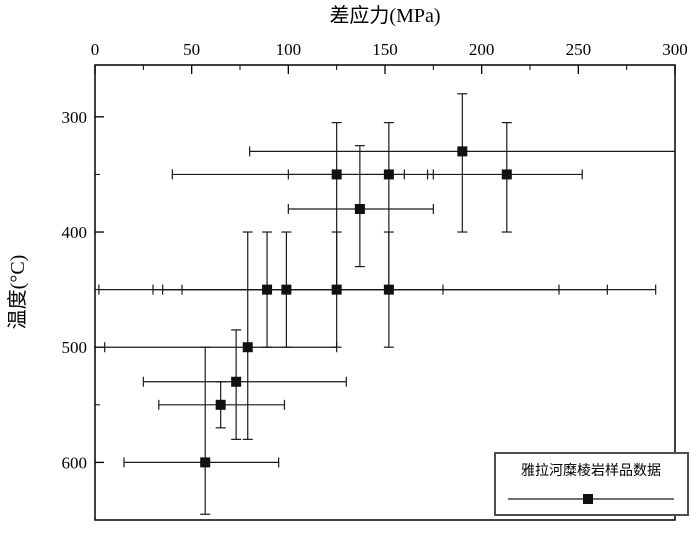  Describe the element at coordinates (384, 15) in the screenshot. I see `x-axis-title: 差应力(MPa)` at that location.